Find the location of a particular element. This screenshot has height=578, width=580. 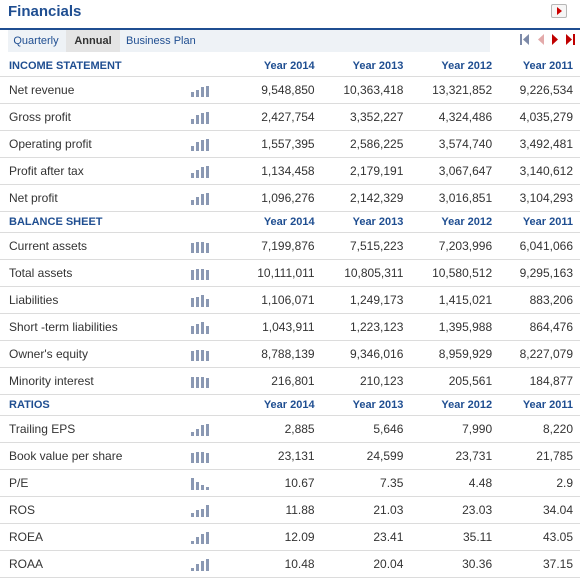

table-row: ROAA 10.48 20.04 30.36 37.15 is located at coordinates (290, 564).